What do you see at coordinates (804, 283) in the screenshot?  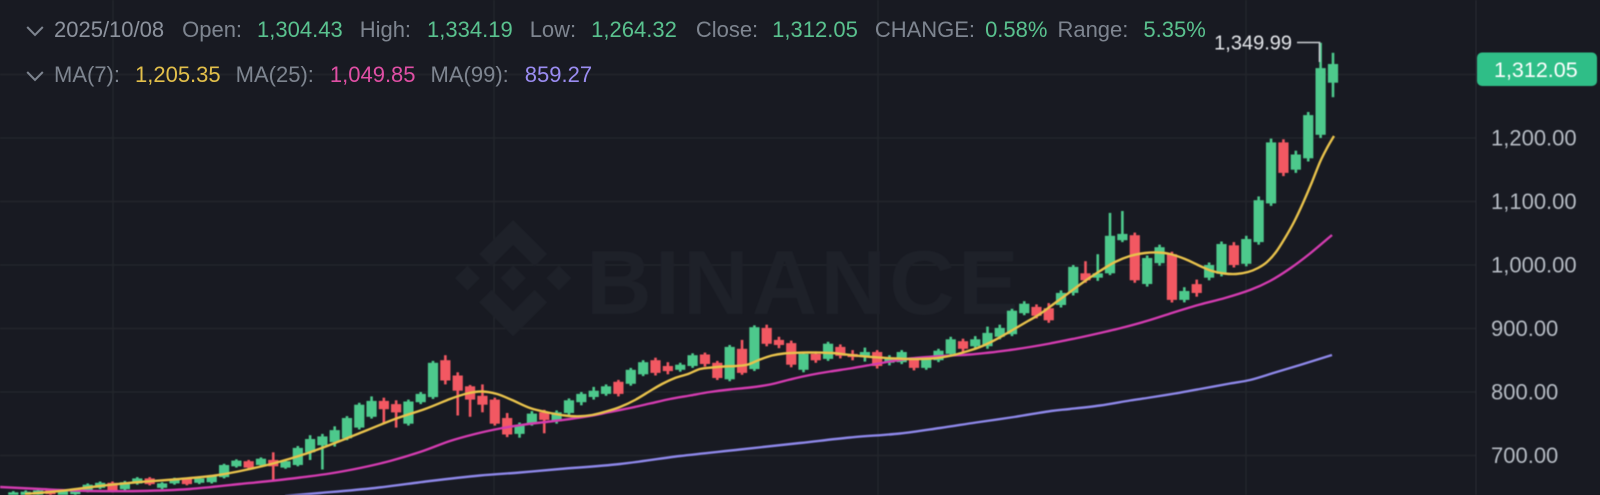 I see `svg-text: BINANCE` at bounding box center [804, 283].